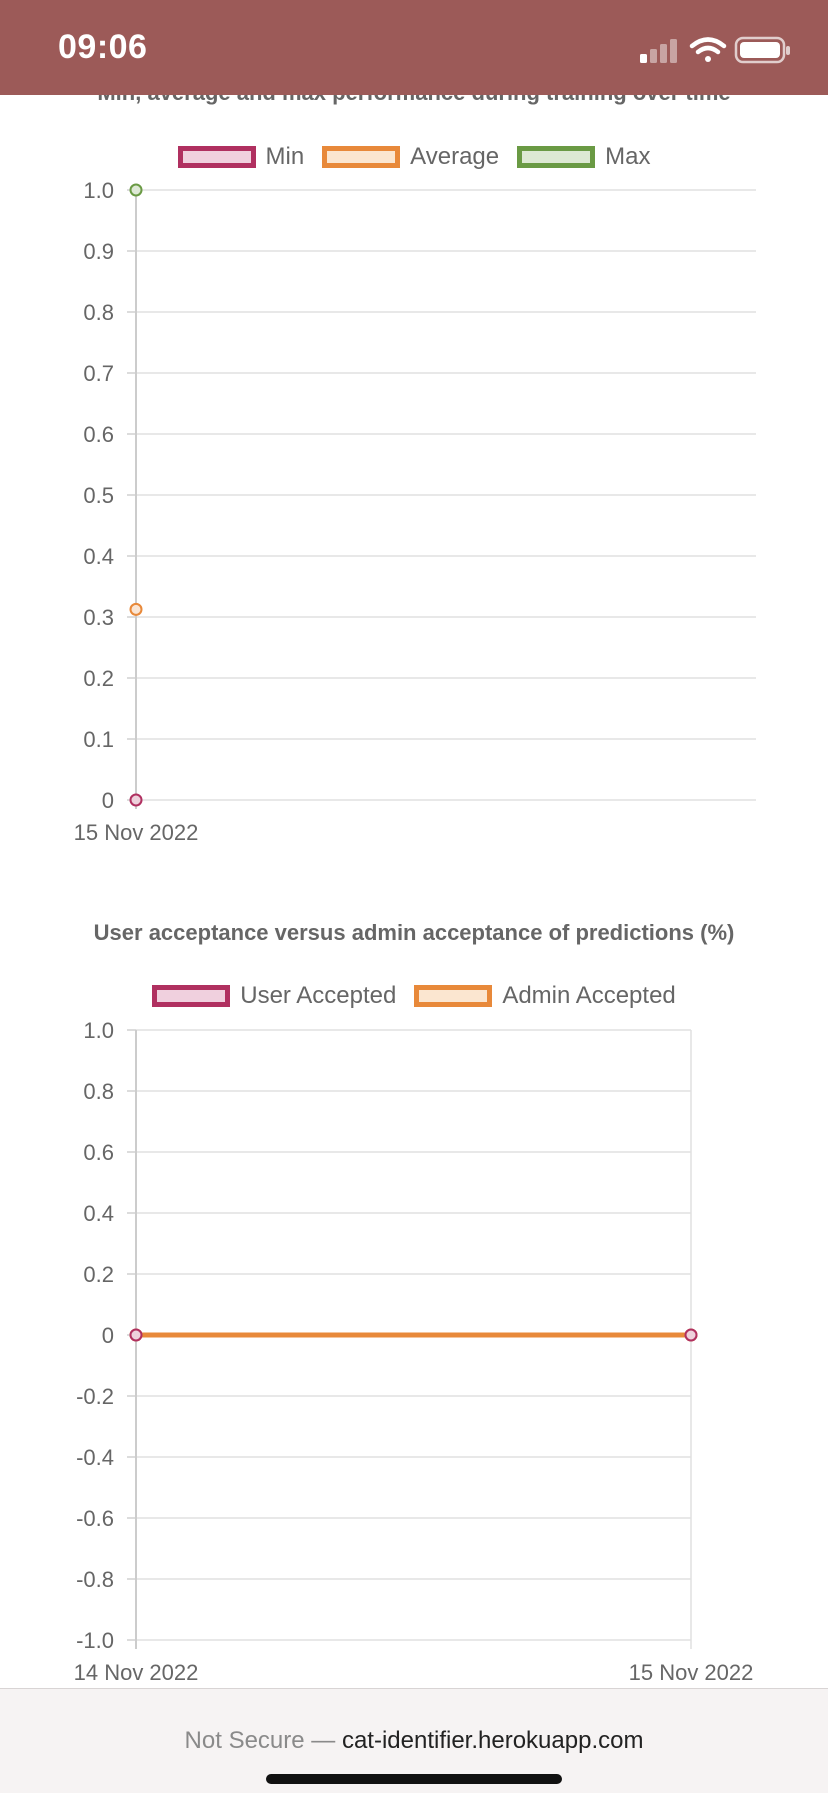 The width and height of the screenshot is (828, 1793). I want to click on legend-label: Max, so click(628, 156).